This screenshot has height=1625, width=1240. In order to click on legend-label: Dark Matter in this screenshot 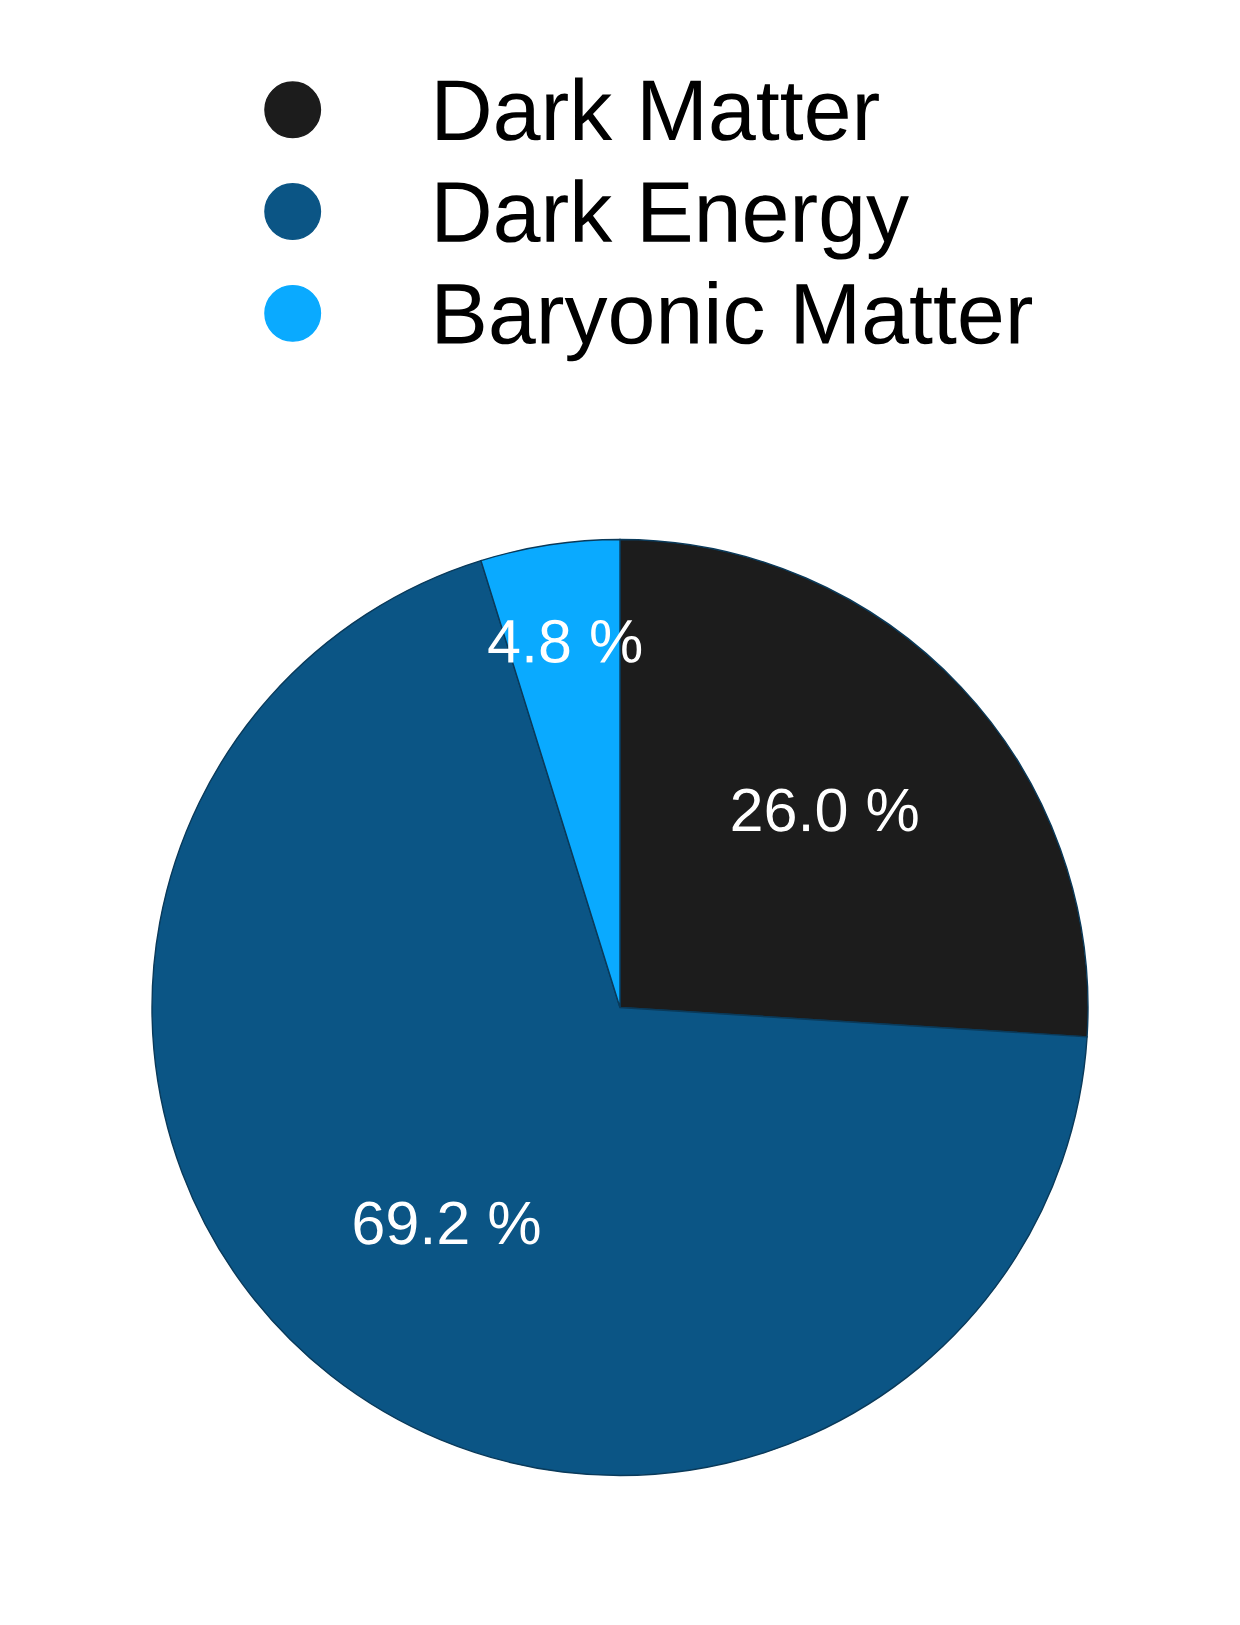, I will do `click(658, 109)`.